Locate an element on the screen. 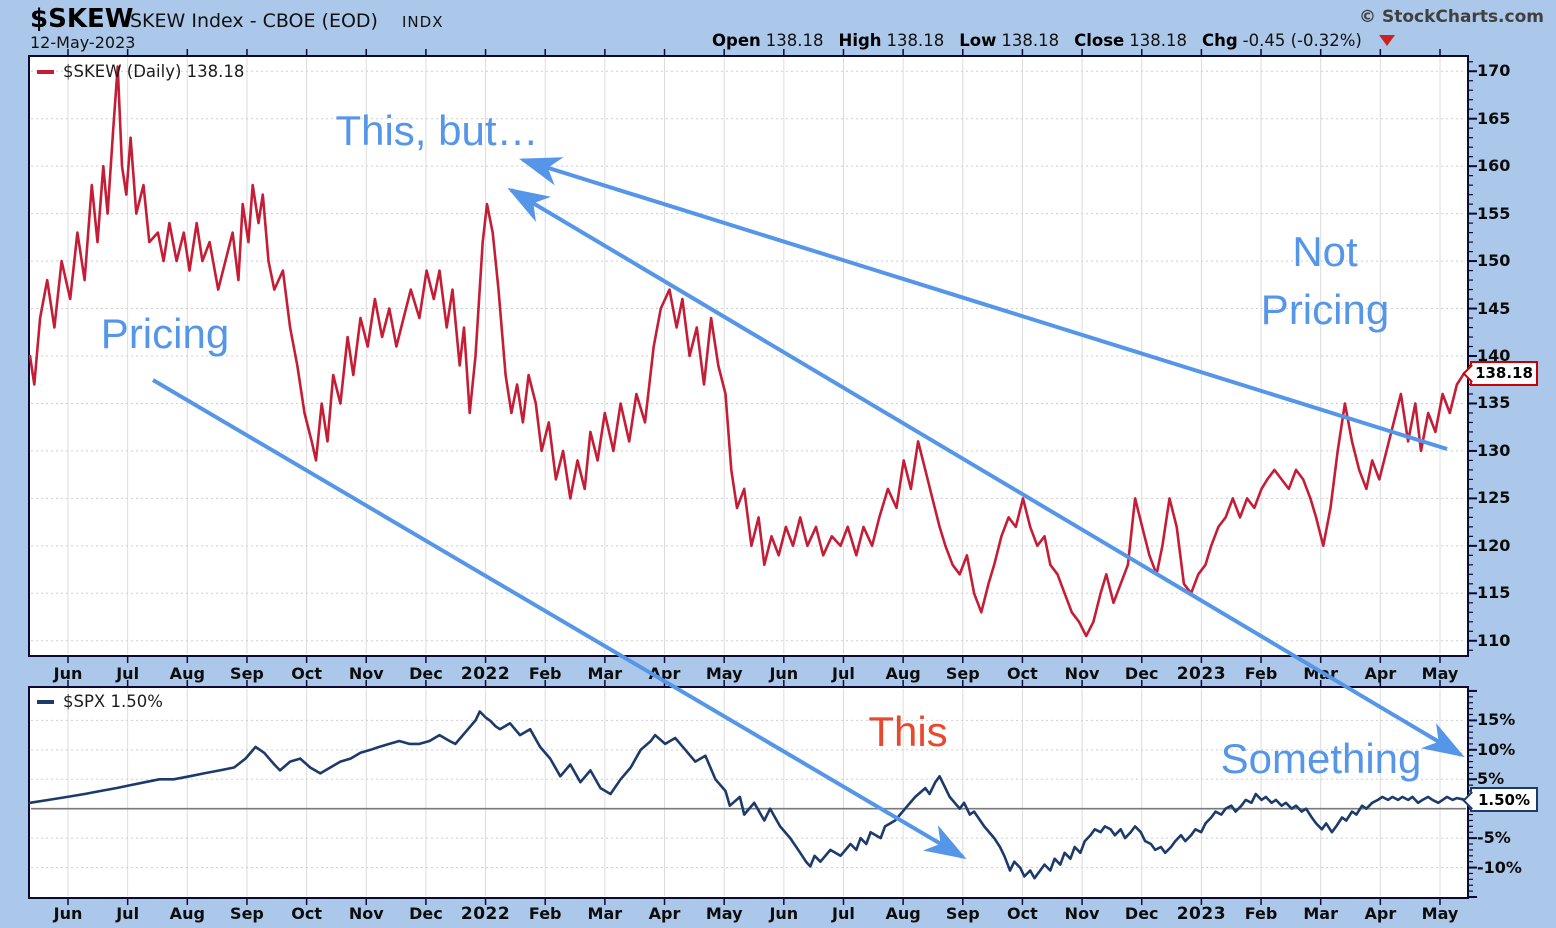 Image resolution: width=1556 pixels, height=928 pixels. high-label: High is located at coordinates (860, 40).